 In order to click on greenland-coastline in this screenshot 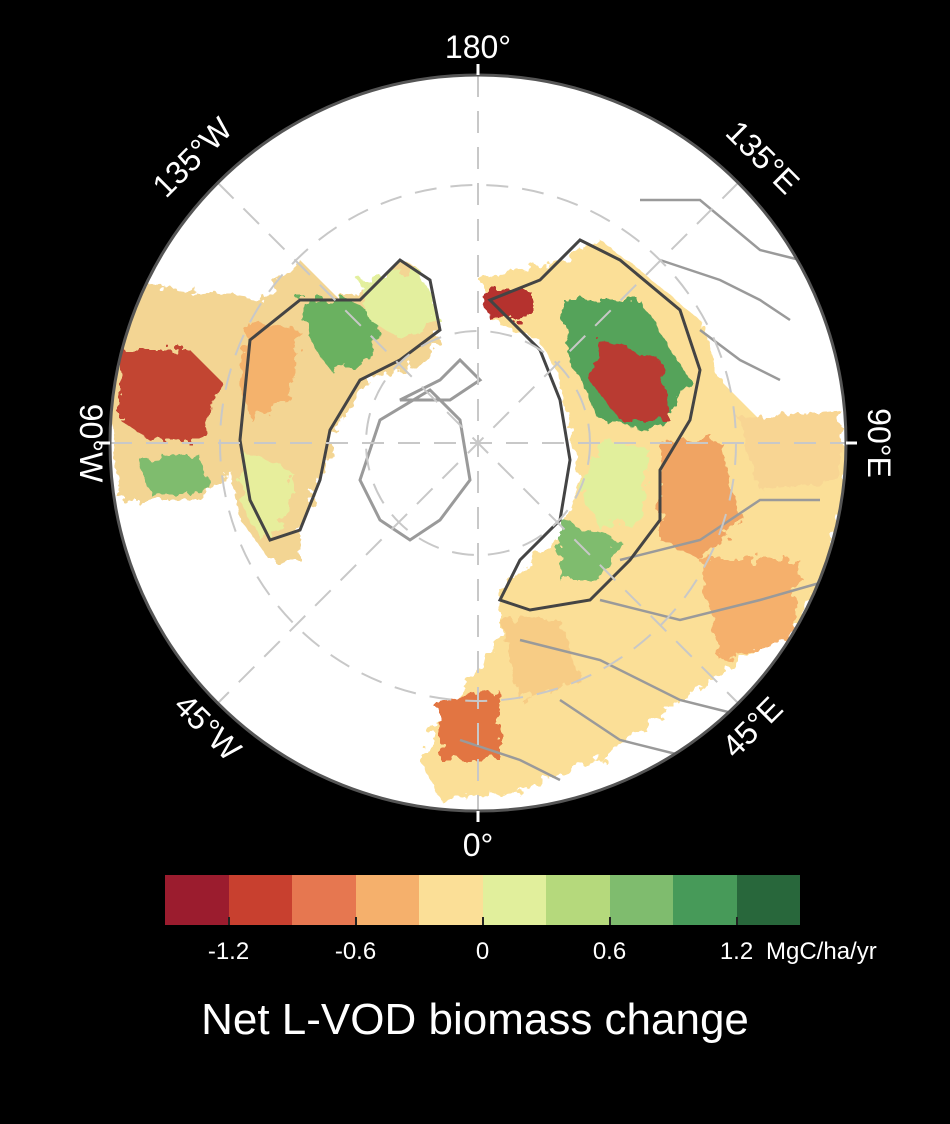, I will do `click(420, 449)`.